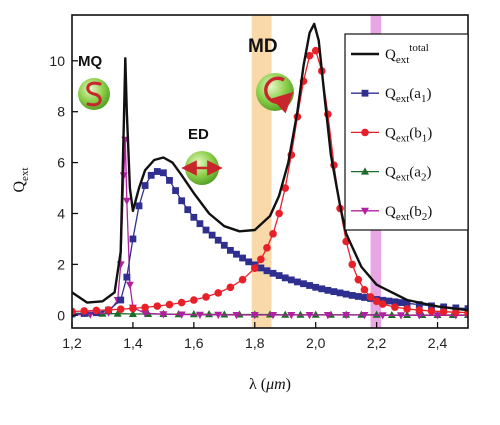 This screenshot has width=500, height=425. Describe the element at coordinates (90, 61) in the screenshot. I see `mq-label: MQ` at that location.